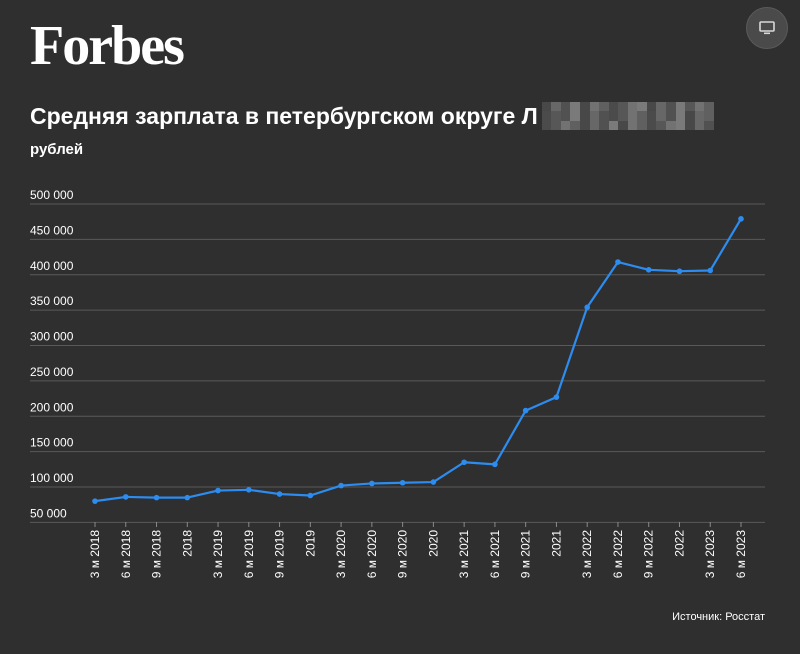 The height and width of the screenshot is (654, 800). I want to click on x-tick-label: 2022, so click(679, 543).